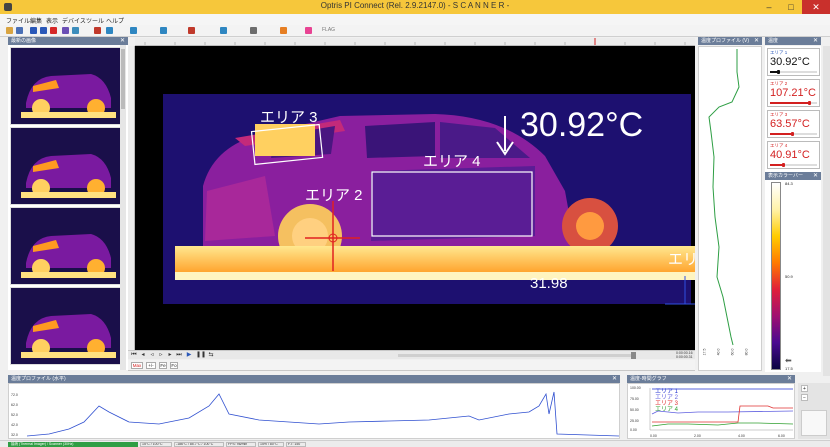 Image resolution: width=830 pixels, height=447 pixels. What do you see at coordinates (191, 30) in the screenshot?
I see `line-icon` at bounding box center [191, 30].